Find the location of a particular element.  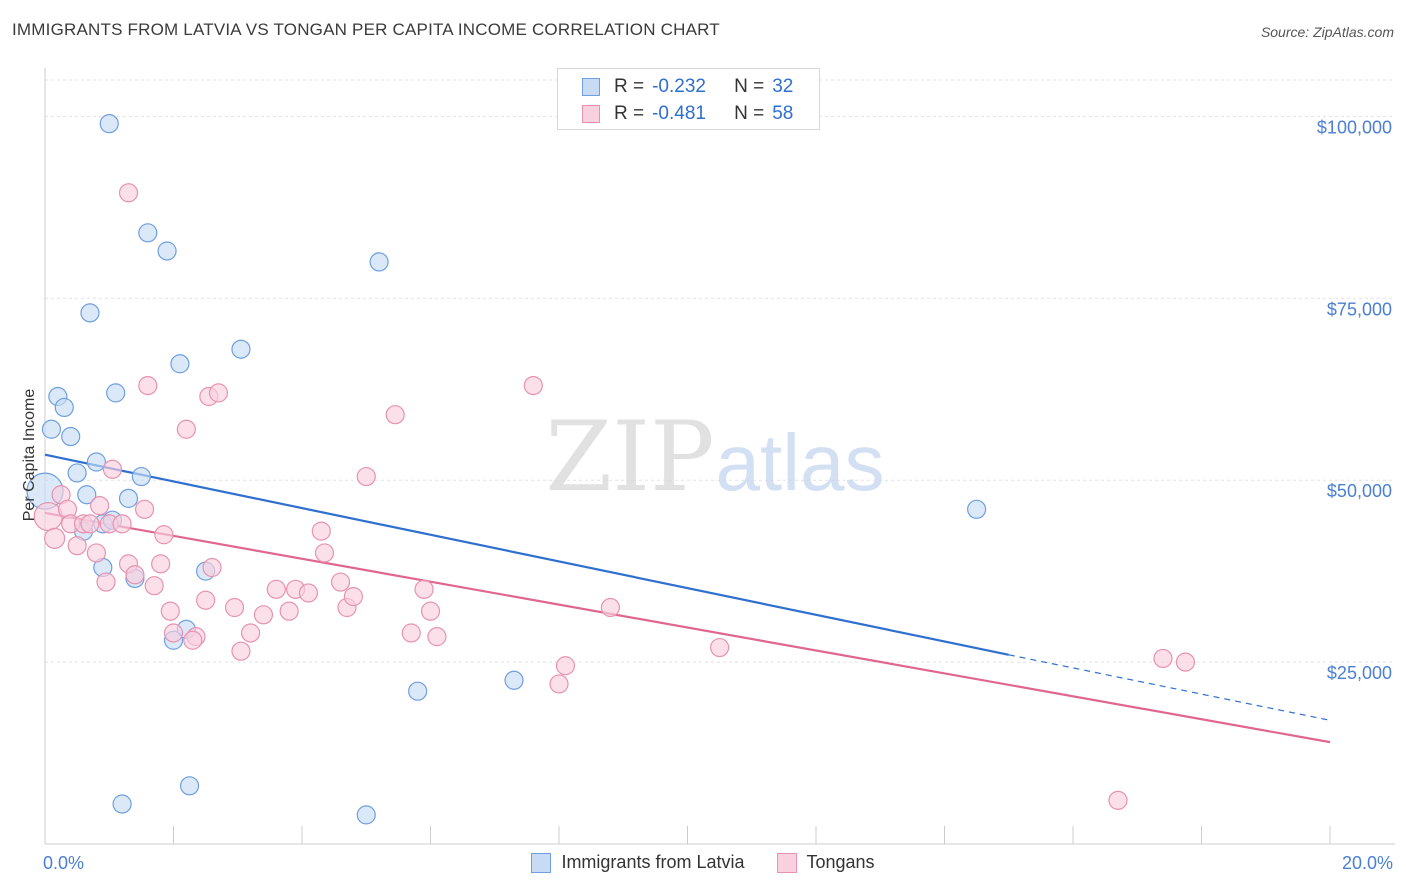

x-tick-label: 20.0% is located at coordinates (1367, 863).